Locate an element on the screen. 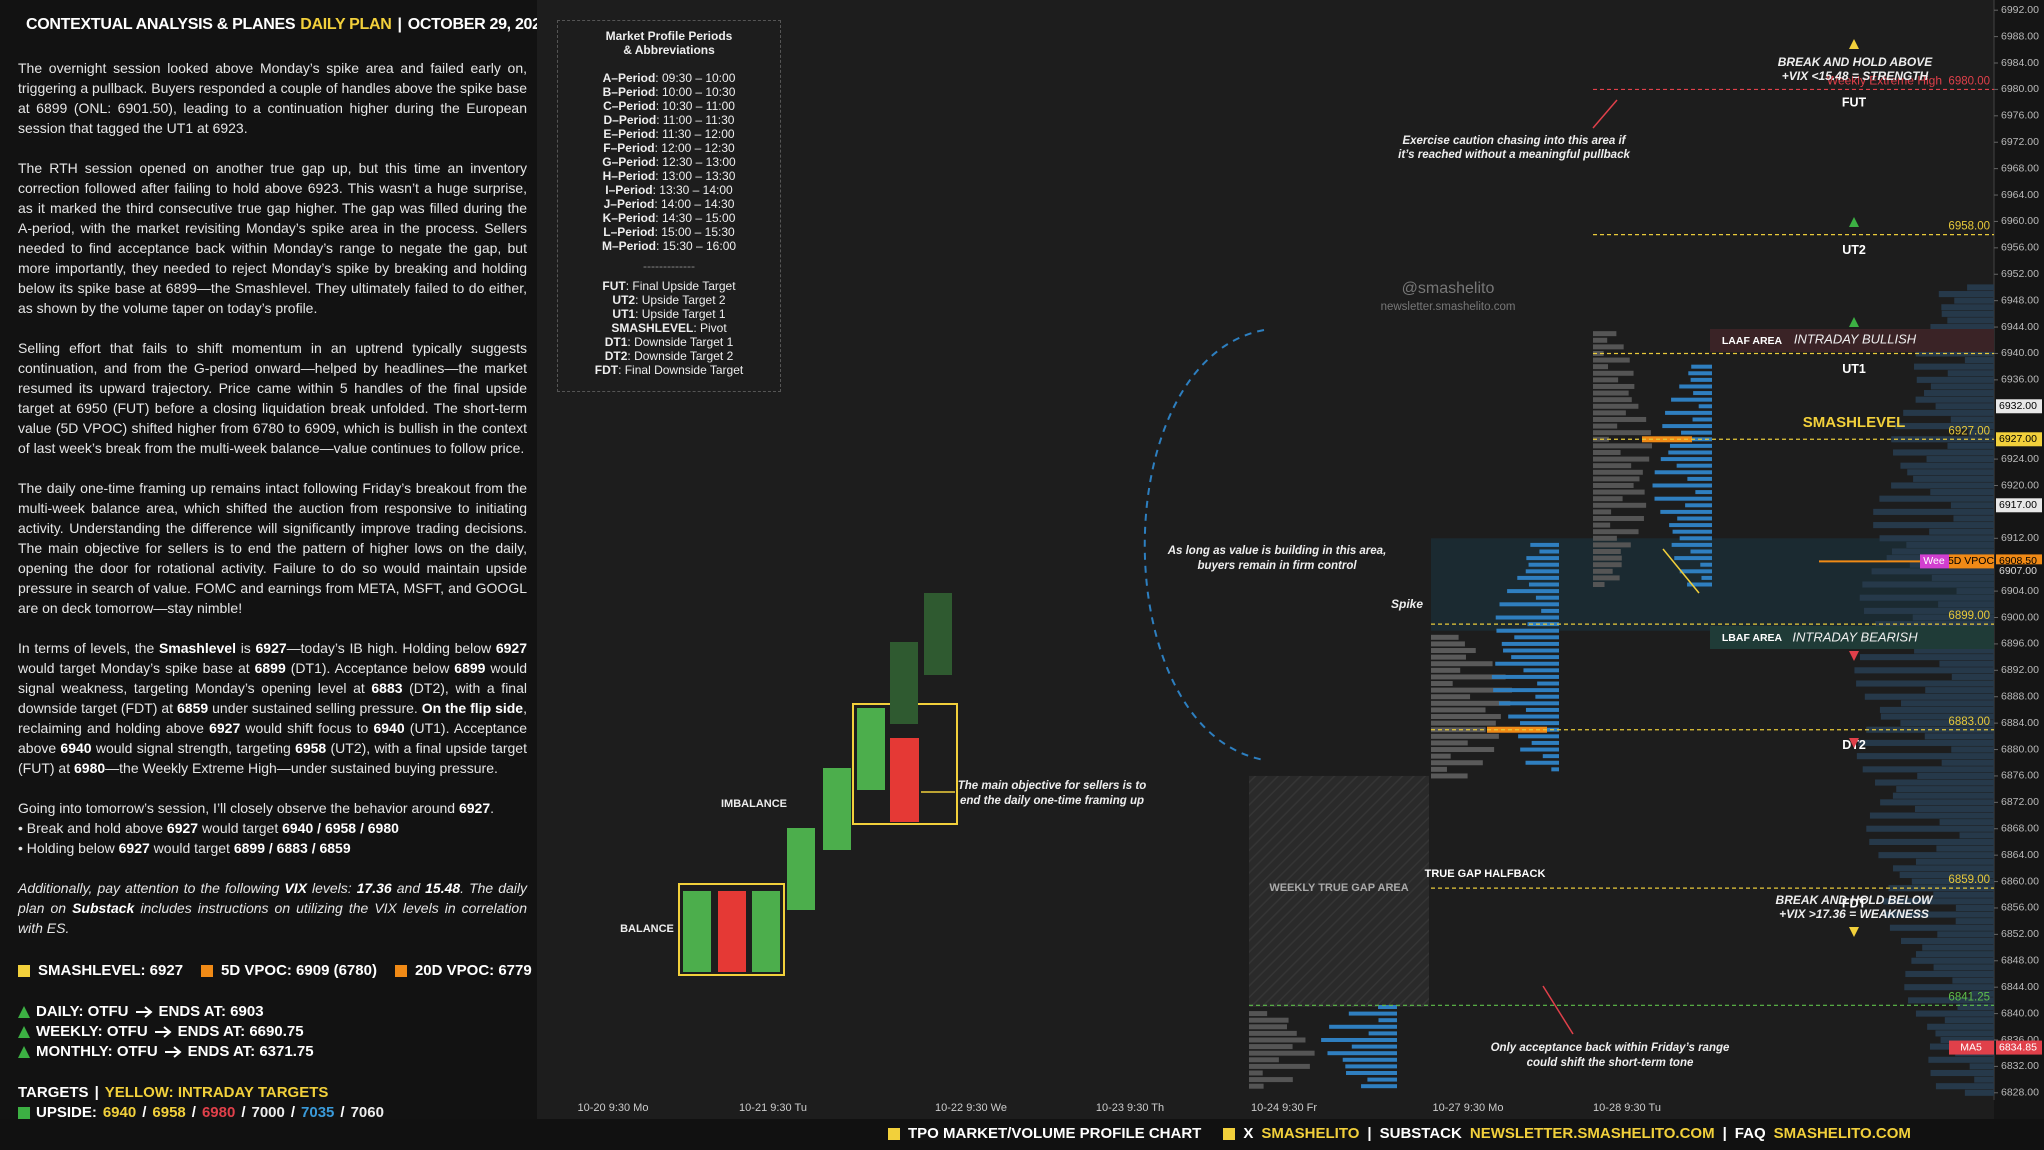 This screenshot has width=2044, height=1150. footer-x-handle: SMASHELITO is located at coordinates (1310, 1133).